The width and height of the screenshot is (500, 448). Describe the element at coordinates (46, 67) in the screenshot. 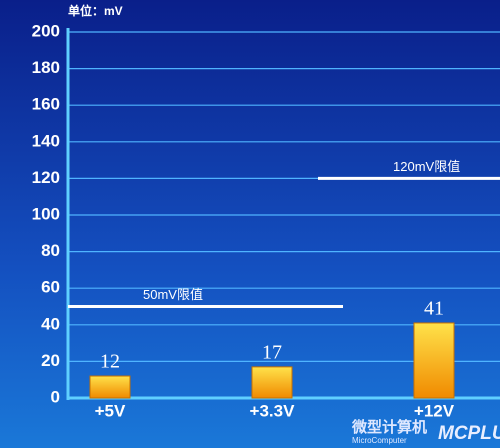

I see `y-tick-label: 180` at that location.